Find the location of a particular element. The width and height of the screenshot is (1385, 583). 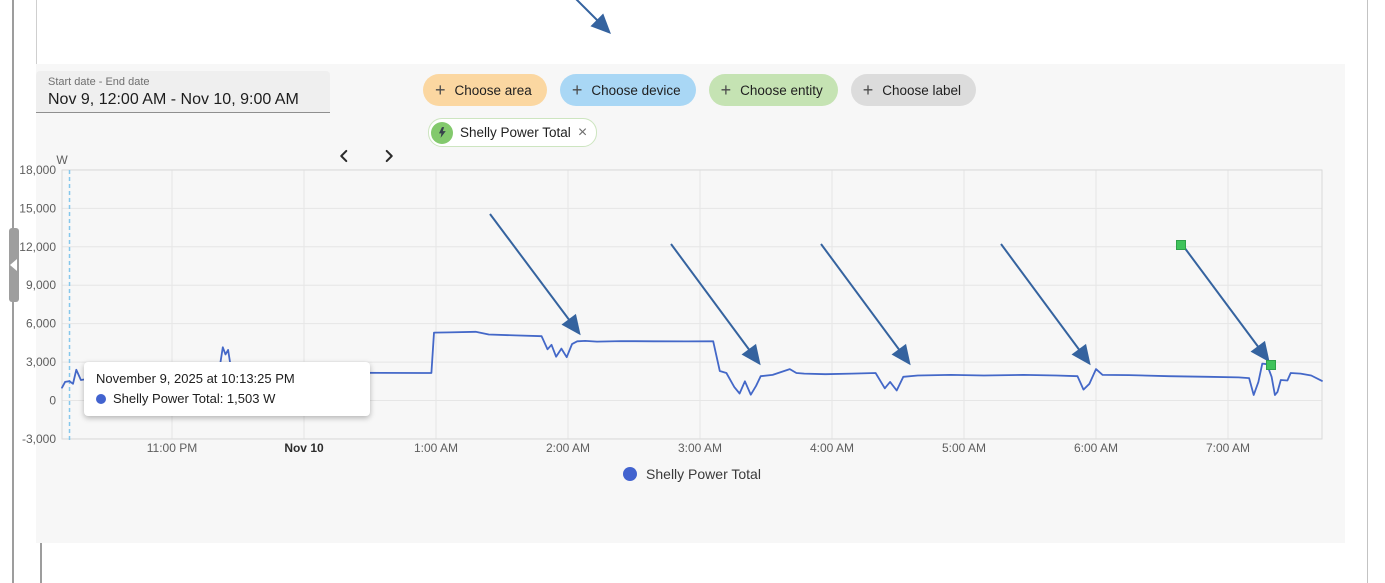

x-tick-label: 11:00 PM is located at coordinates (172, 448).